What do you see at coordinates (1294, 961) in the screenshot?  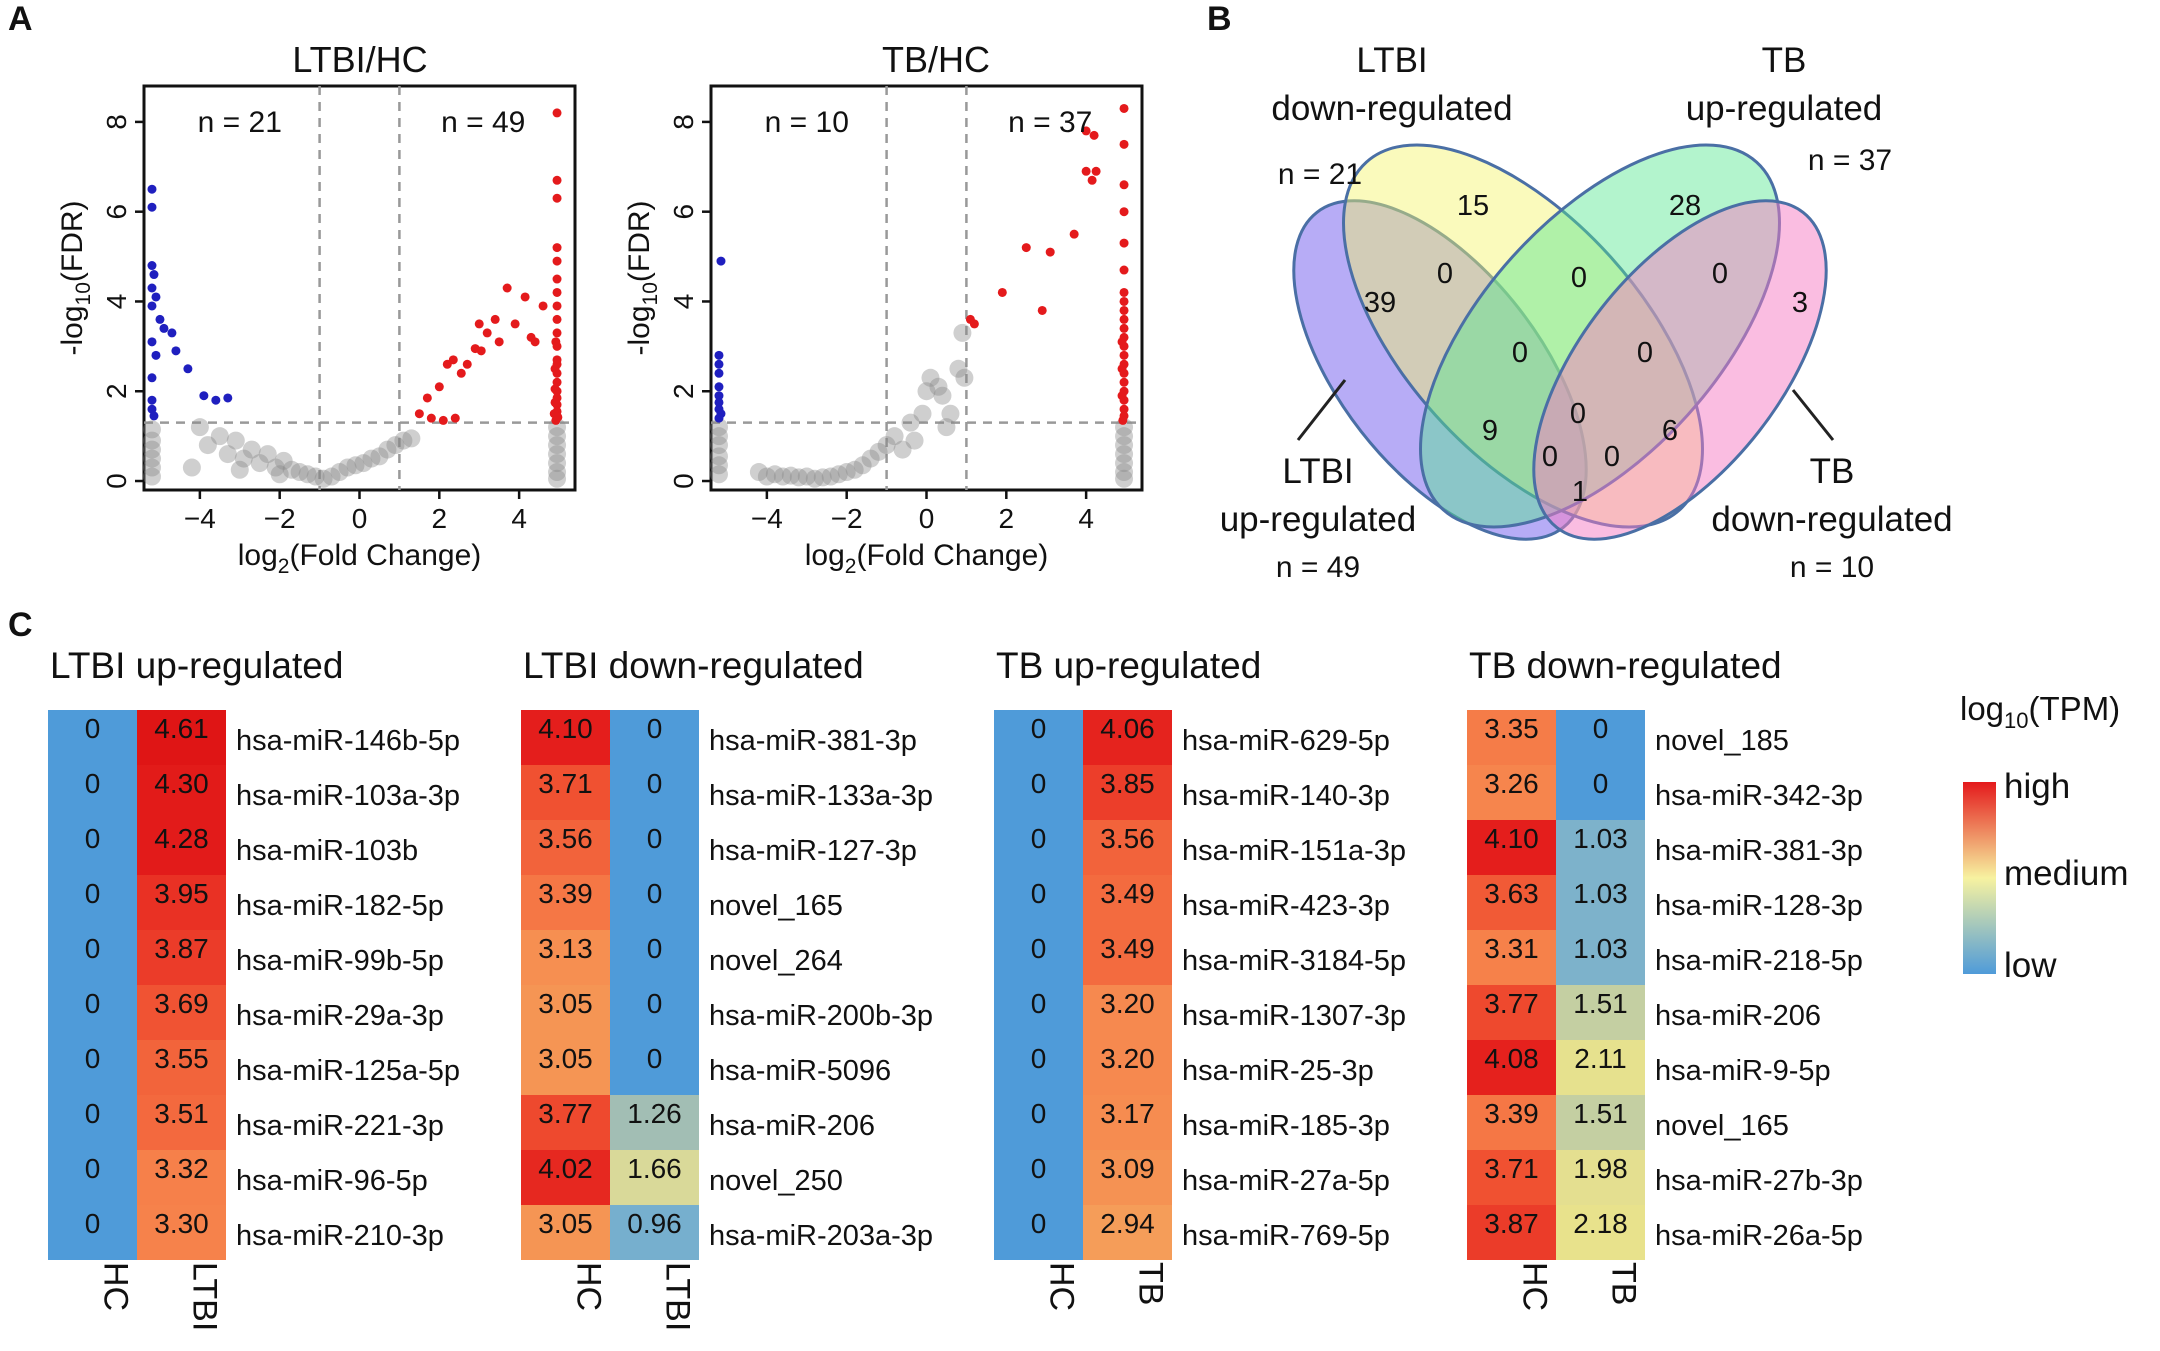 I see `heatmap-row-label: hsa-miR-3184-5p` at bounding box center [1294, 961].